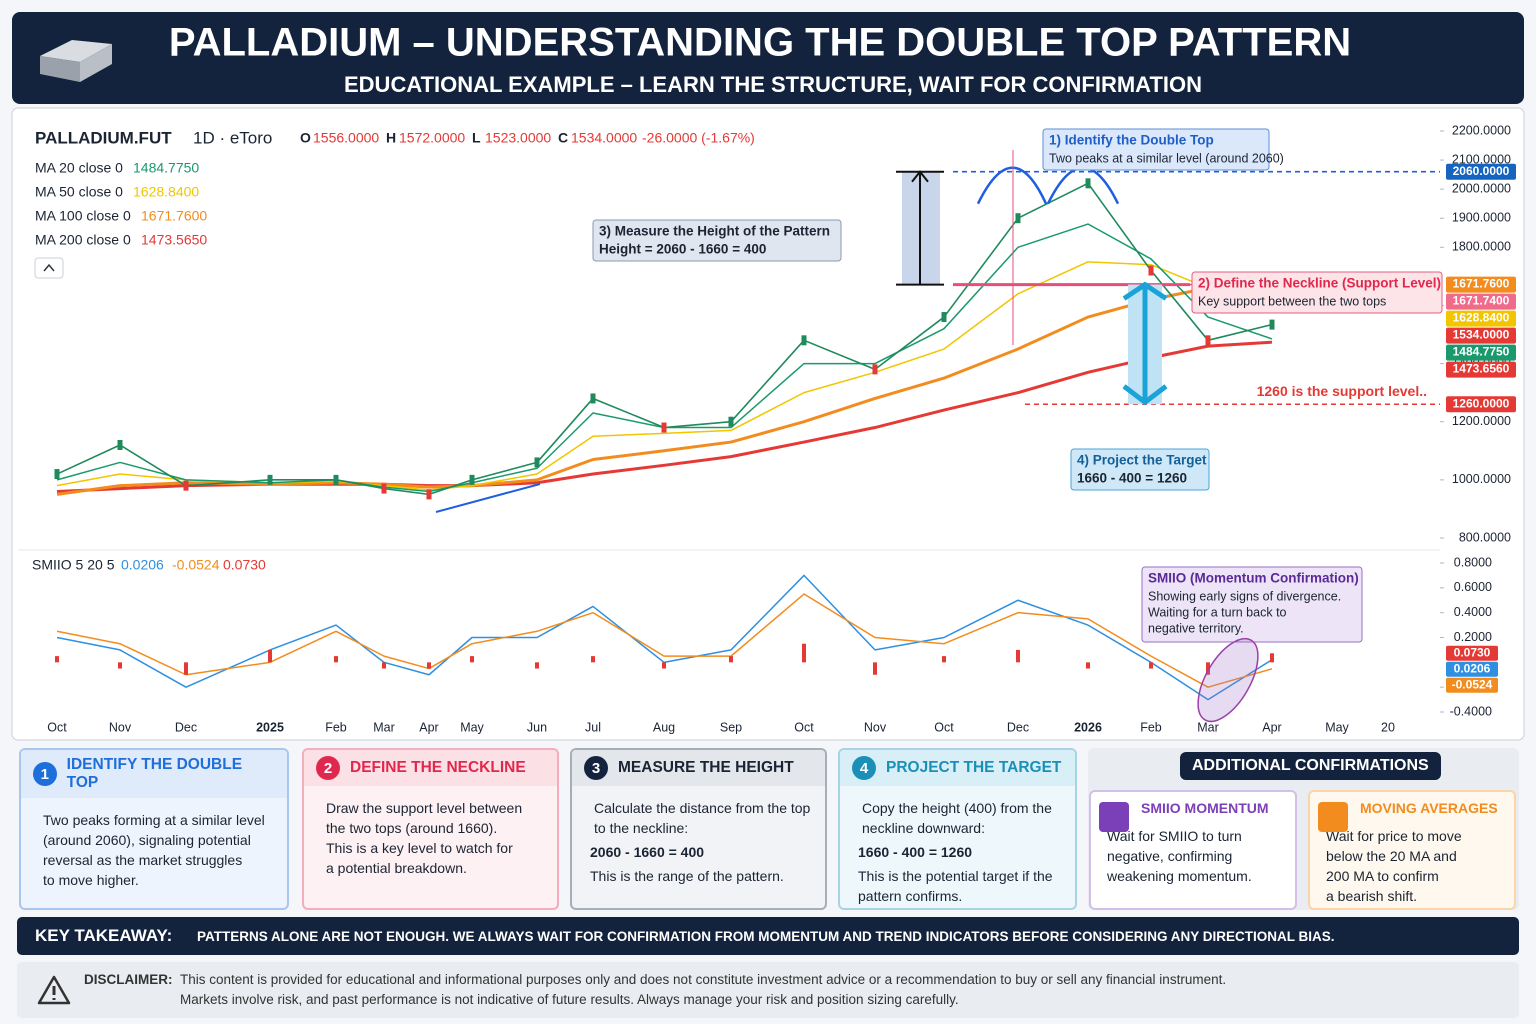 Image resolution: width=1536 pixels, height=1024 pixels. I want to click on x-tick-label: Jul, so click(593, 727).